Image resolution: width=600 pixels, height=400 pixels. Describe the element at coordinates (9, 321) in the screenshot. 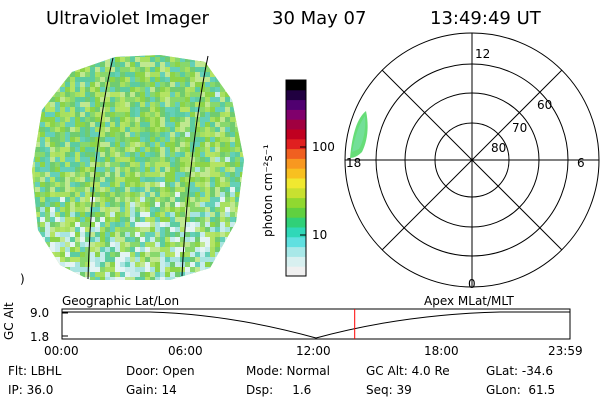

I see `altitude-axis-label: GC Alt` at that location.